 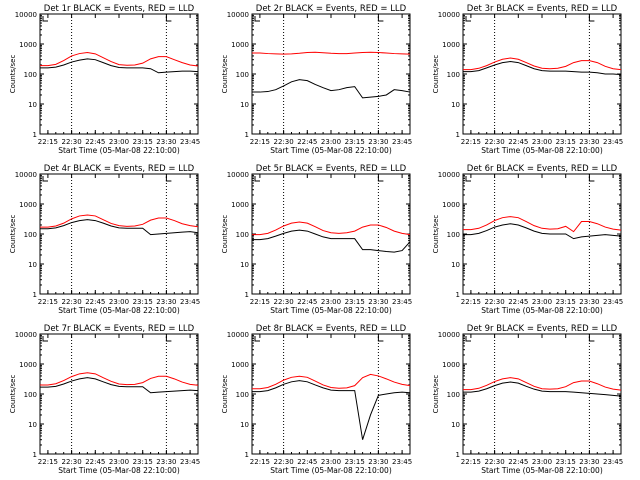 What do you see at coordinates (119, 169) in the screenshot?
I see `chart-title: Det 4r BLACK = Events, RED = LLD` at bounding box center [119, 169].